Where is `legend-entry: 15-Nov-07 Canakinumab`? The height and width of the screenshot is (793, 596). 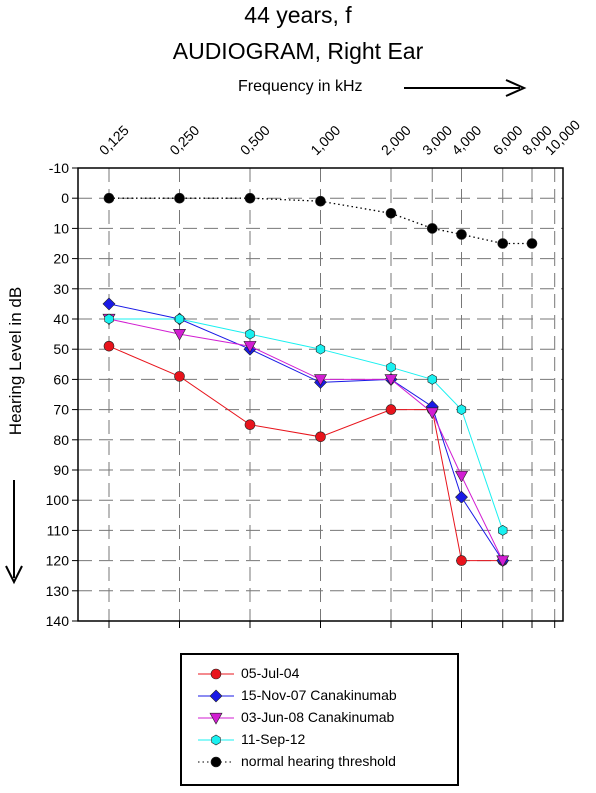 legend-entry: 15-Nov-07 Canakinumab is located at coordinates (319, 696).